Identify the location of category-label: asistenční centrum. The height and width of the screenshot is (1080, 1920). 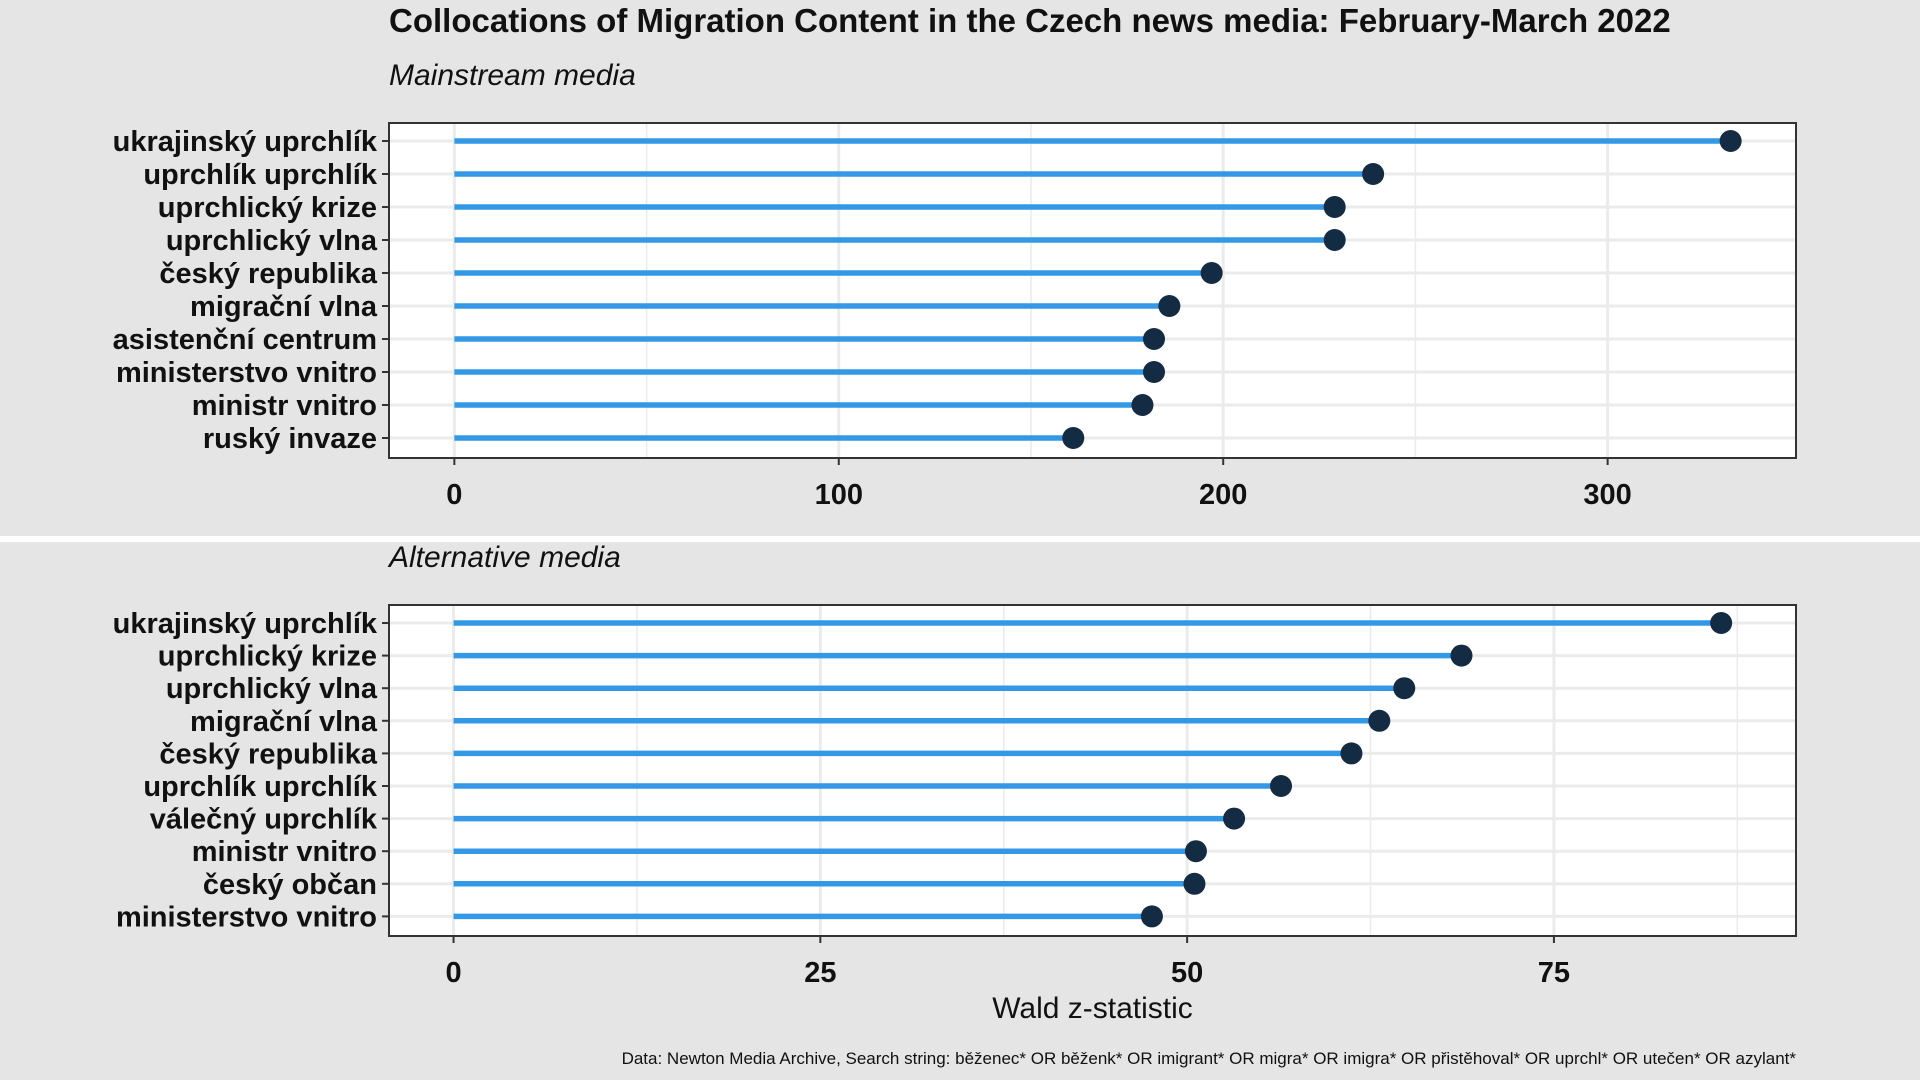
(245, 340).